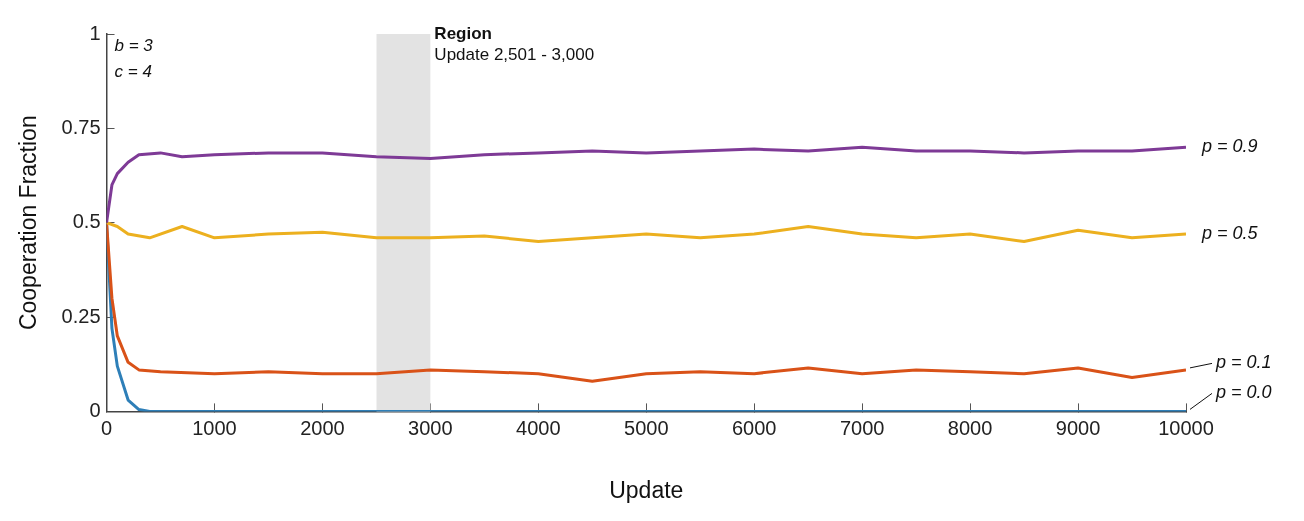 This screenshot has width=1304, height=521. What do you see at coordinates (970, 427) in the screenshot?
I see `x-tick-label: 8000` at bounding box center [970, 427].